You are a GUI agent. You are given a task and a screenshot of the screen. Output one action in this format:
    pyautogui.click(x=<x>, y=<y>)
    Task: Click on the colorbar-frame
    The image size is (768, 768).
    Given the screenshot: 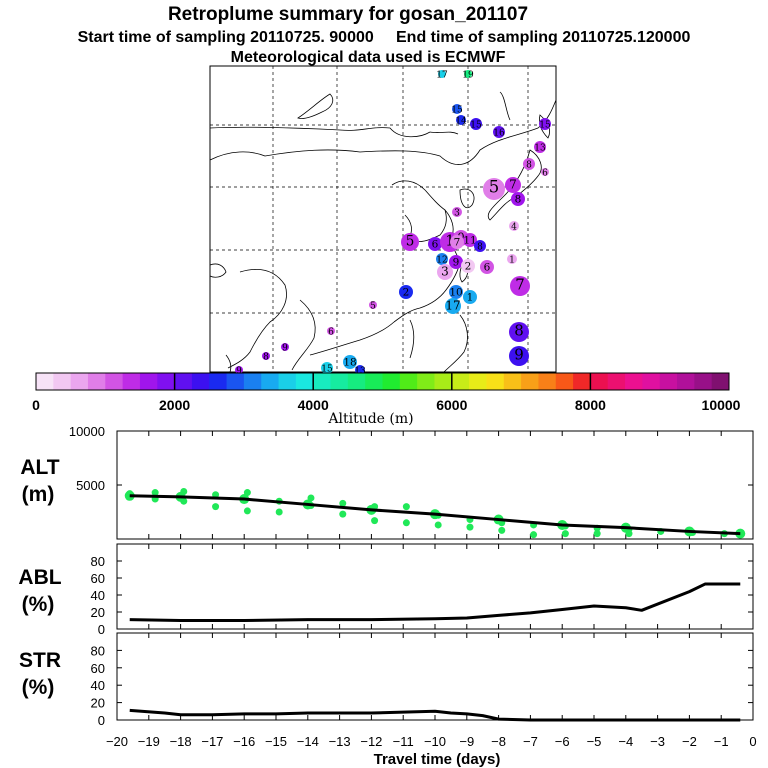 What is the action you would take?
    pyautogui.click(x=382, y=381)
    